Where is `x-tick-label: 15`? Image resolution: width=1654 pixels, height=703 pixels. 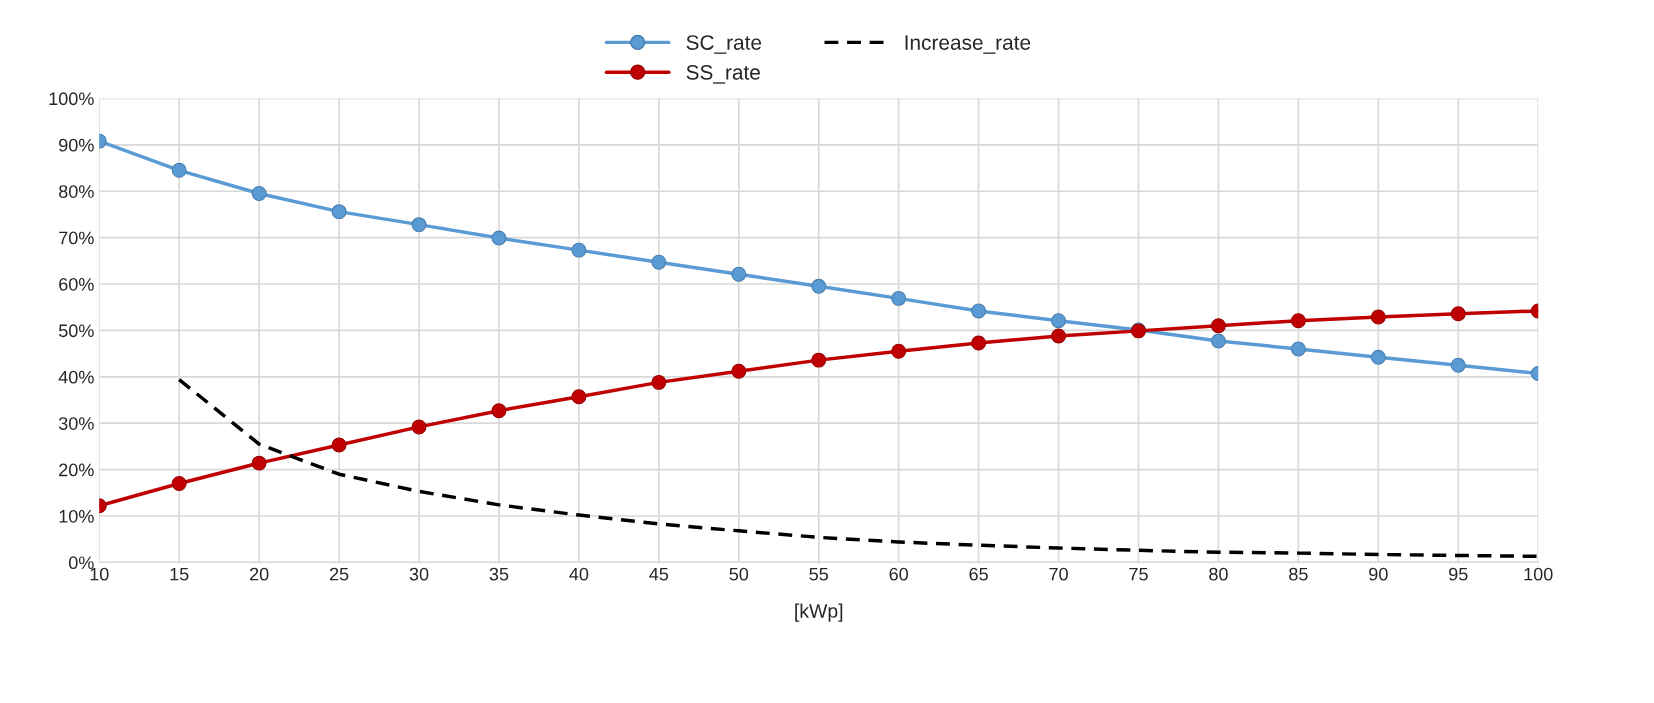 x-tick-label: 15 is located at coordinates (179, 574).